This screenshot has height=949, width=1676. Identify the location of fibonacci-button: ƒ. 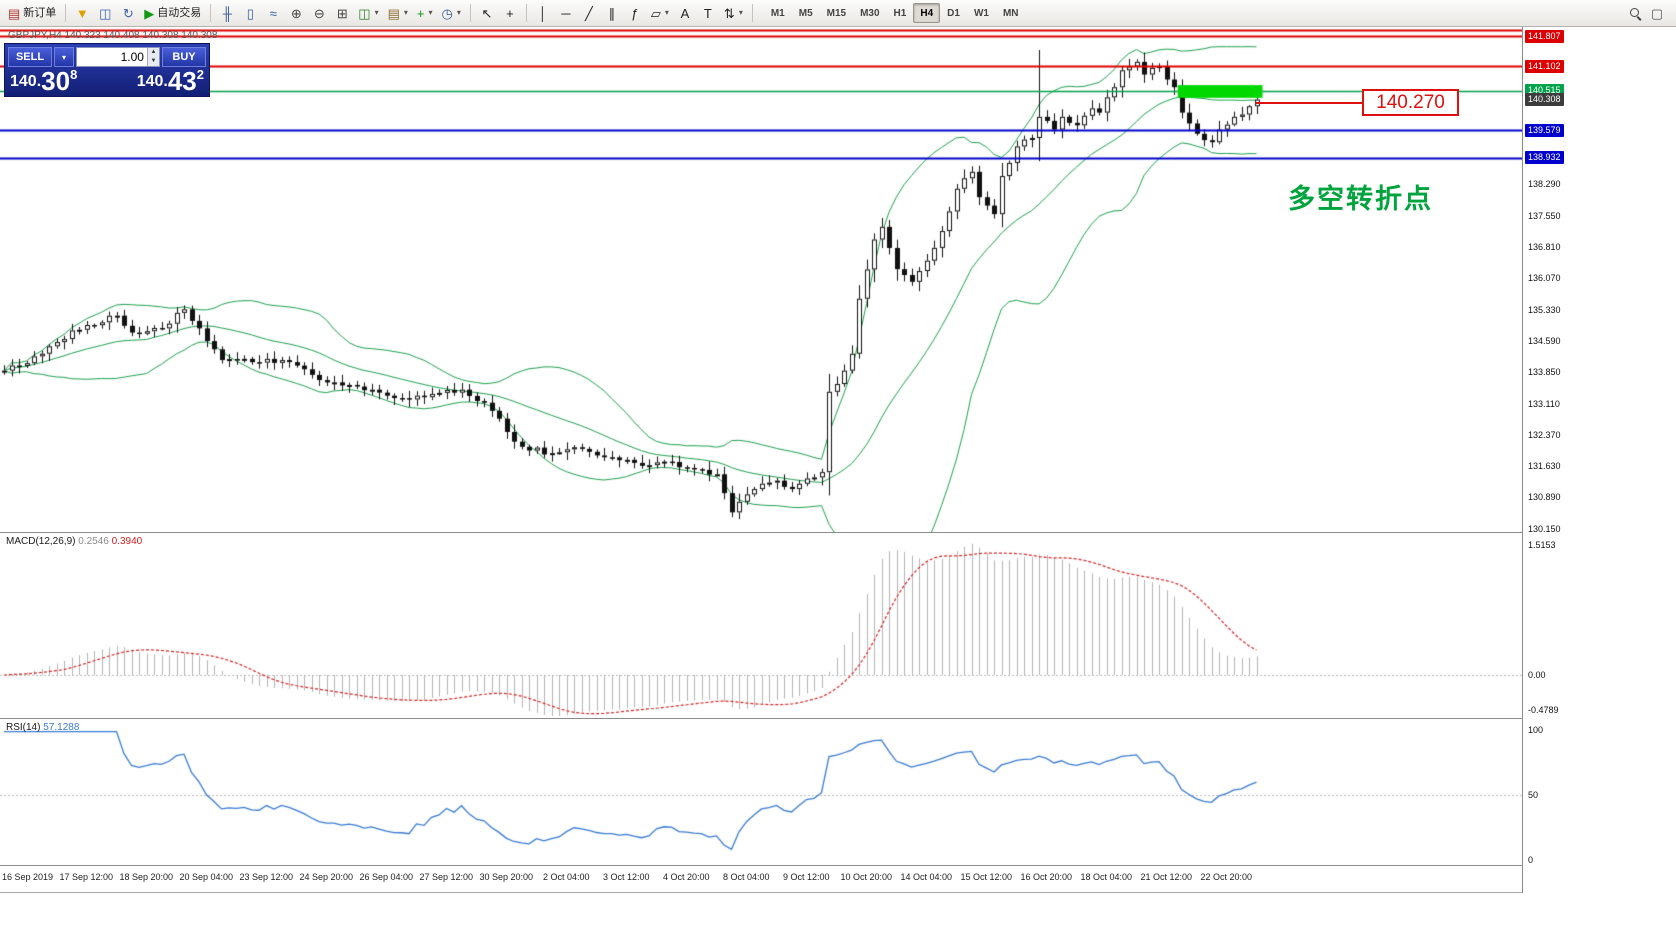
(635, 13).